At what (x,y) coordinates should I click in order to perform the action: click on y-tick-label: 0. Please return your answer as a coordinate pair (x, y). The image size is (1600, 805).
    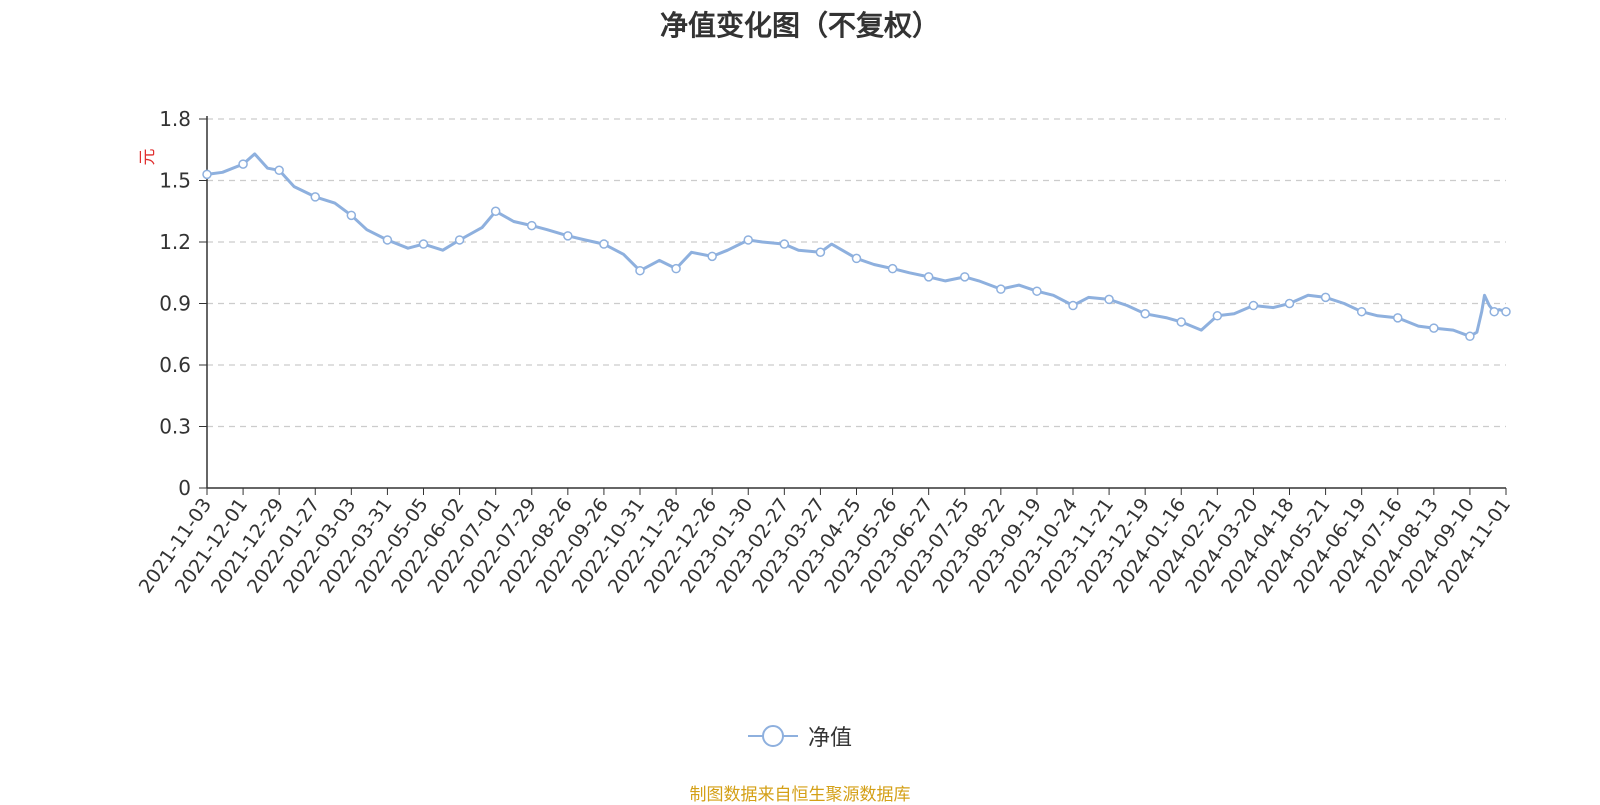
    Looking at the image, I should click on (184, 488).